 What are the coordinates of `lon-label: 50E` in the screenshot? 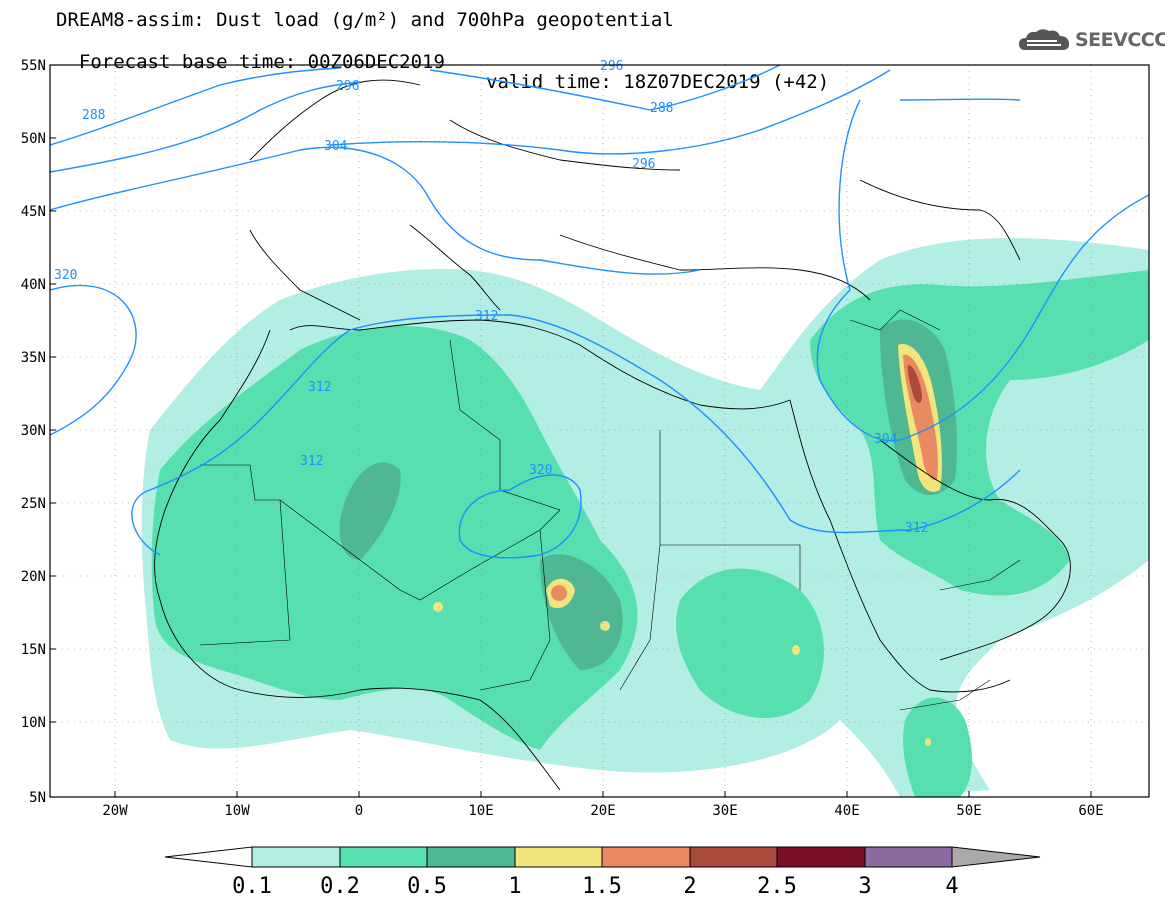 It's located at (968, 811).